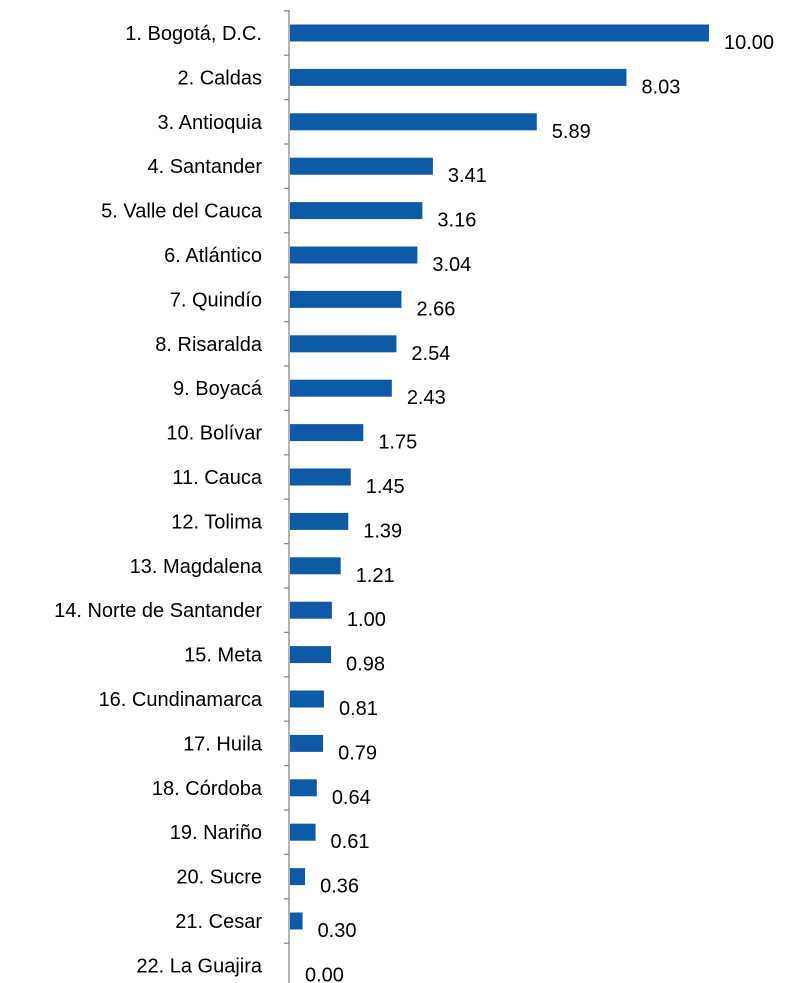  Describe the element at coordinates (216, 833) in the screenshot. I see `category-label: 19. Nariño` at that location.